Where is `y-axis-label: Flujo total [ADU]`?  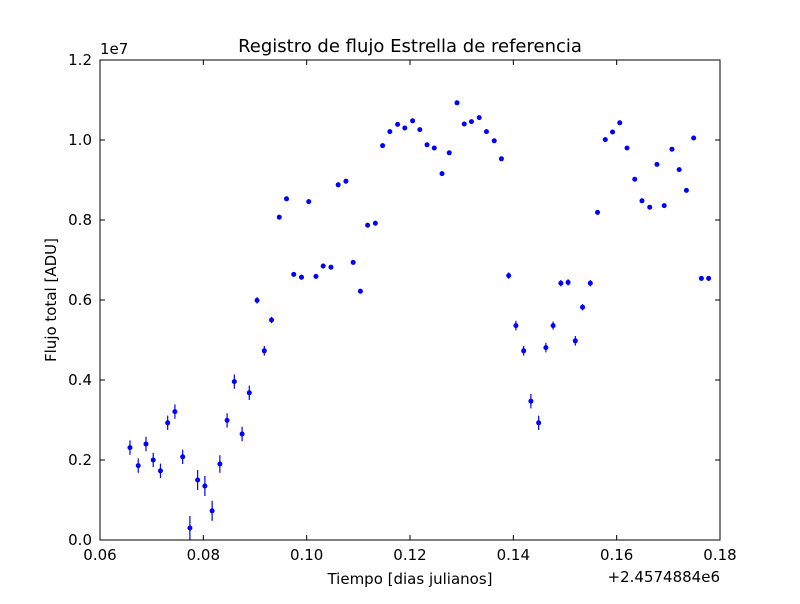
y-axis-label: Flujo total [ADU] is located at coordinates (51, 300).